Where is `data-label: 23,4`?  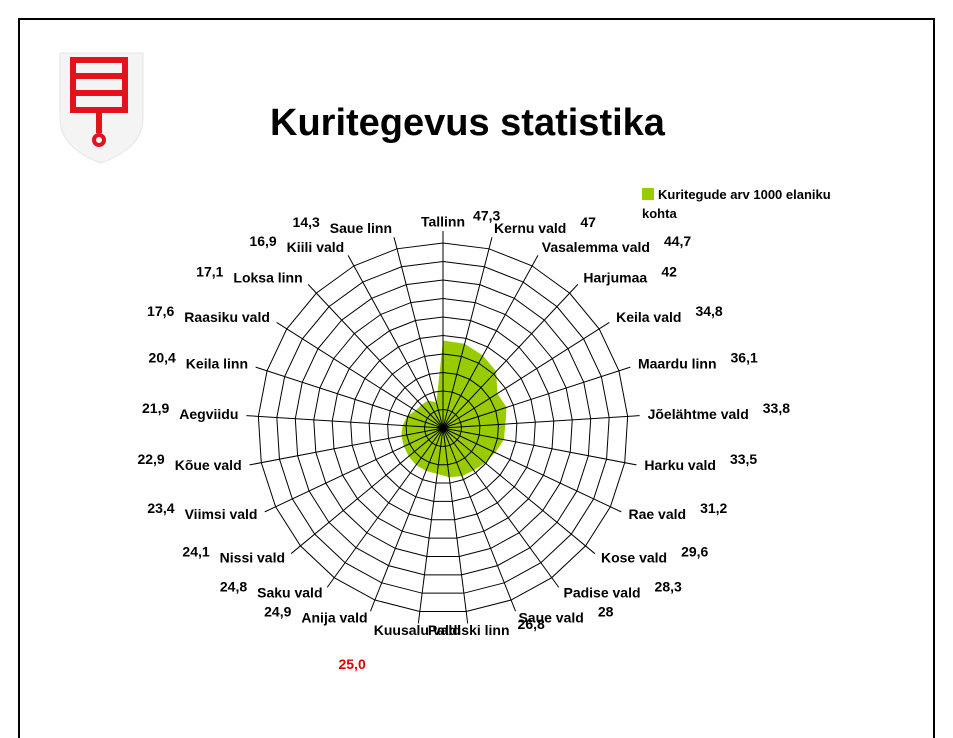
data-label: 23,4 is located at coordinates (160, 508).